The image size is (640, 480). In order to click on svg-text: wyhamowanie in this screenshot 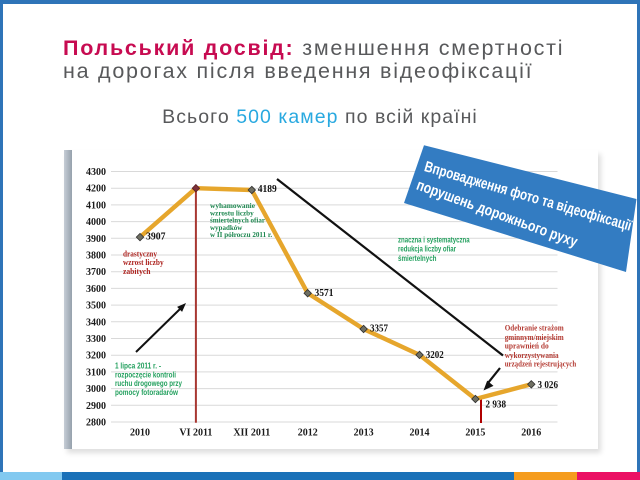, I will do `click(233, 205)`.